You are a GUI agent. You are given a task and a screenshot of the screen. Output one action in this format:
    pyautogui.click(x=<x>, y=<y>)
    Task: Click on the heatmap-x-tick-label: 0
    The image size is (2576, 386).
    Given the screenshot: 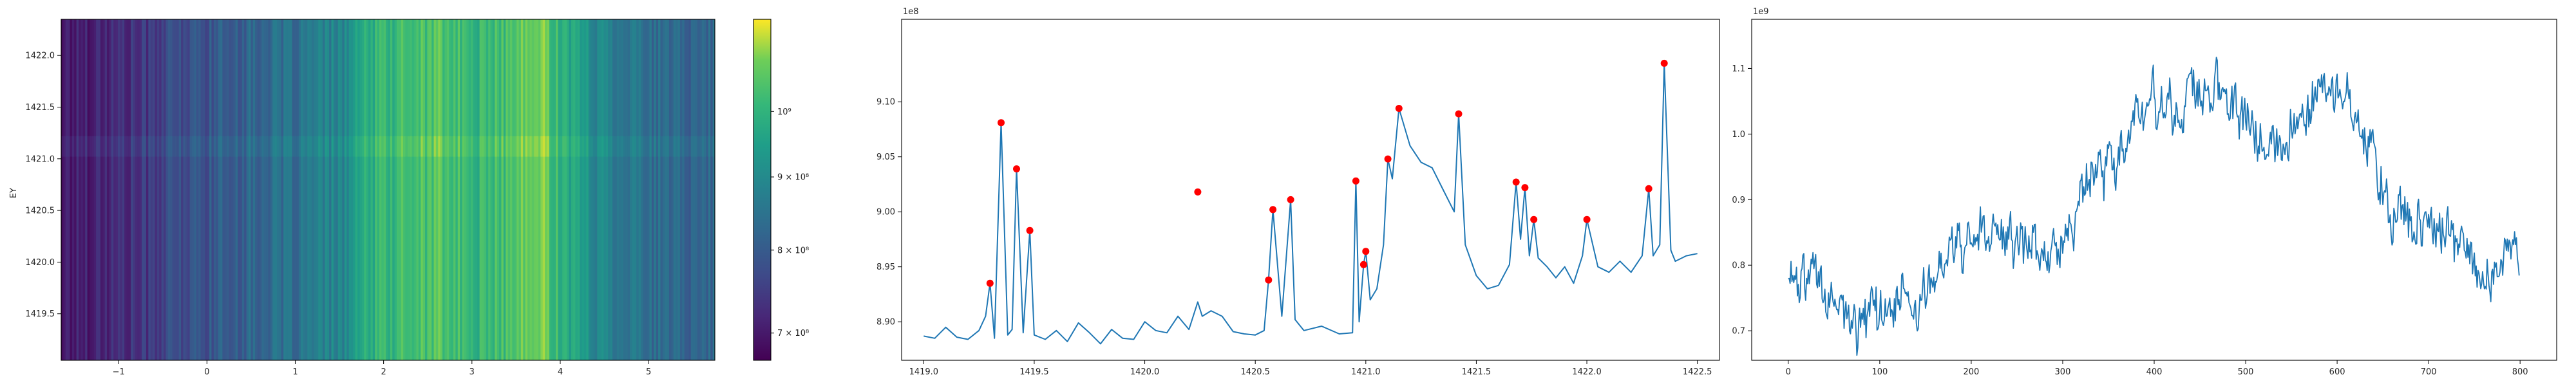 What is the action you would take?
    pyautogui.click(x=207, y=372)
    